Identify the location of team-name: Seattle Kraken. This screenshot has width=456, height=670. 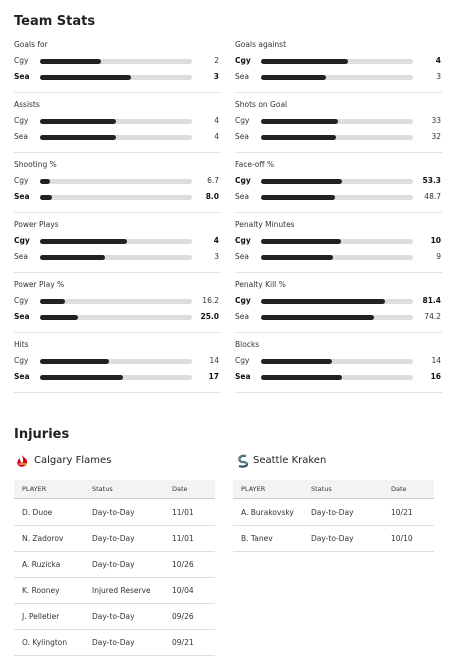
(290, 460).